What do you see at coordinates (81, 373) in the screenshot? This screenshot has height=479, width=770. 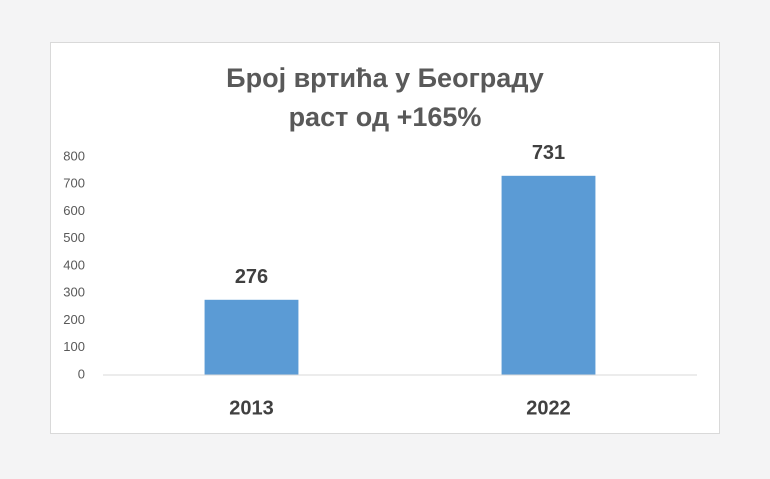 I see `y-tick-label: 0` at bounding box center [81, 373].